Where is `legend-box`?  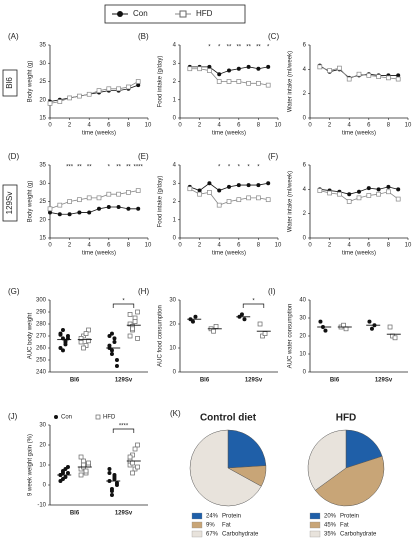
legend-box is located at coordinates (175, 14).